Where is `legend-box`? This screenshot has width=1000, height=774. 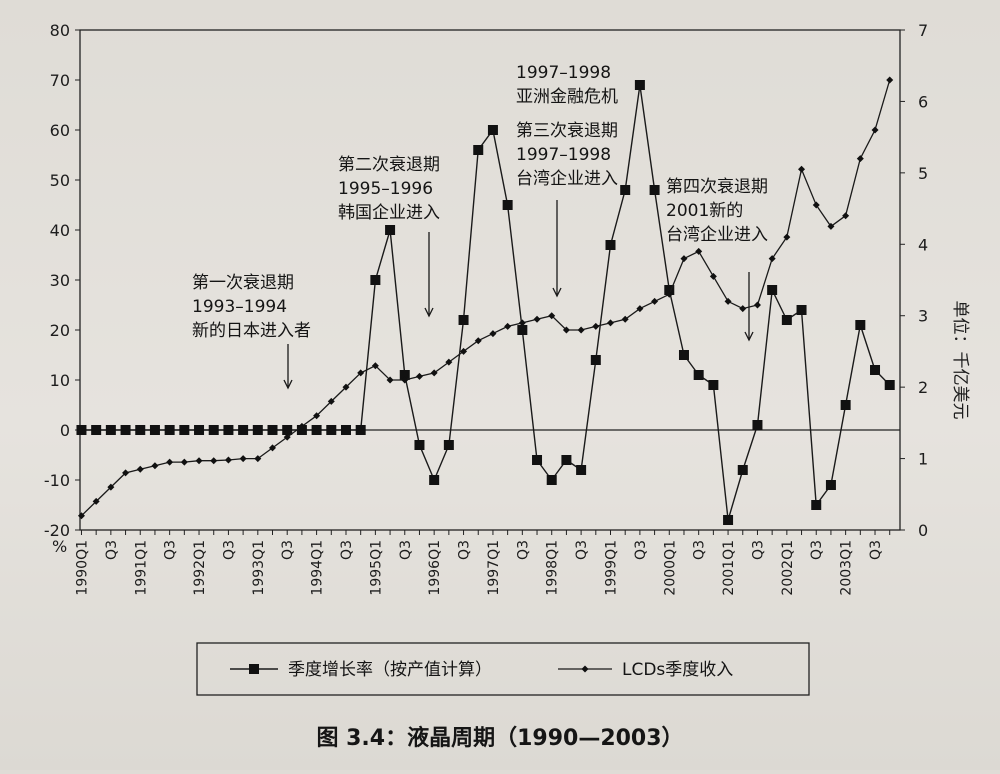 legend-box is located at coordinates (503, 669).